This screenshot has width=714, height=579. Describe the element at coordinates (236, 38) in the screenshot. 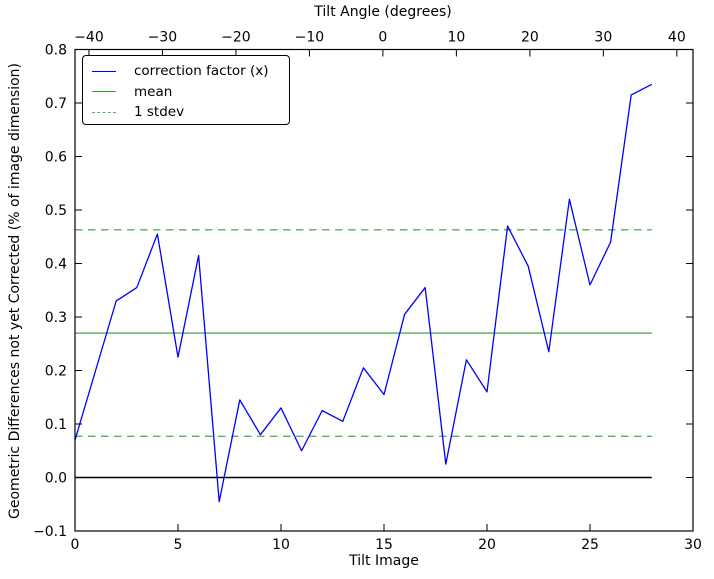

I see `top-tick-label: −20` at that location.